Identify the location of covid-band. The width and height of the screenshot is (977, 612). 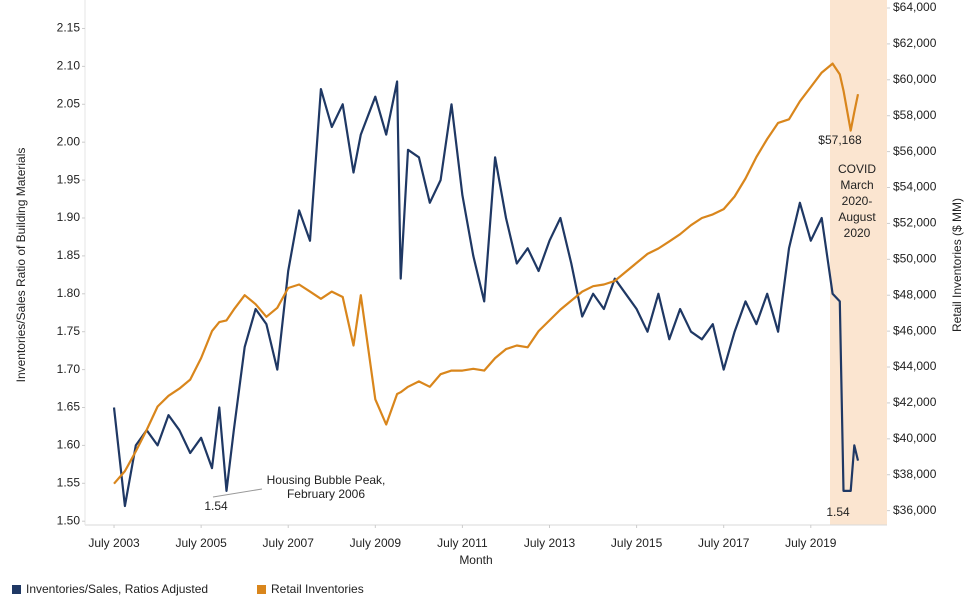
(858, 262).